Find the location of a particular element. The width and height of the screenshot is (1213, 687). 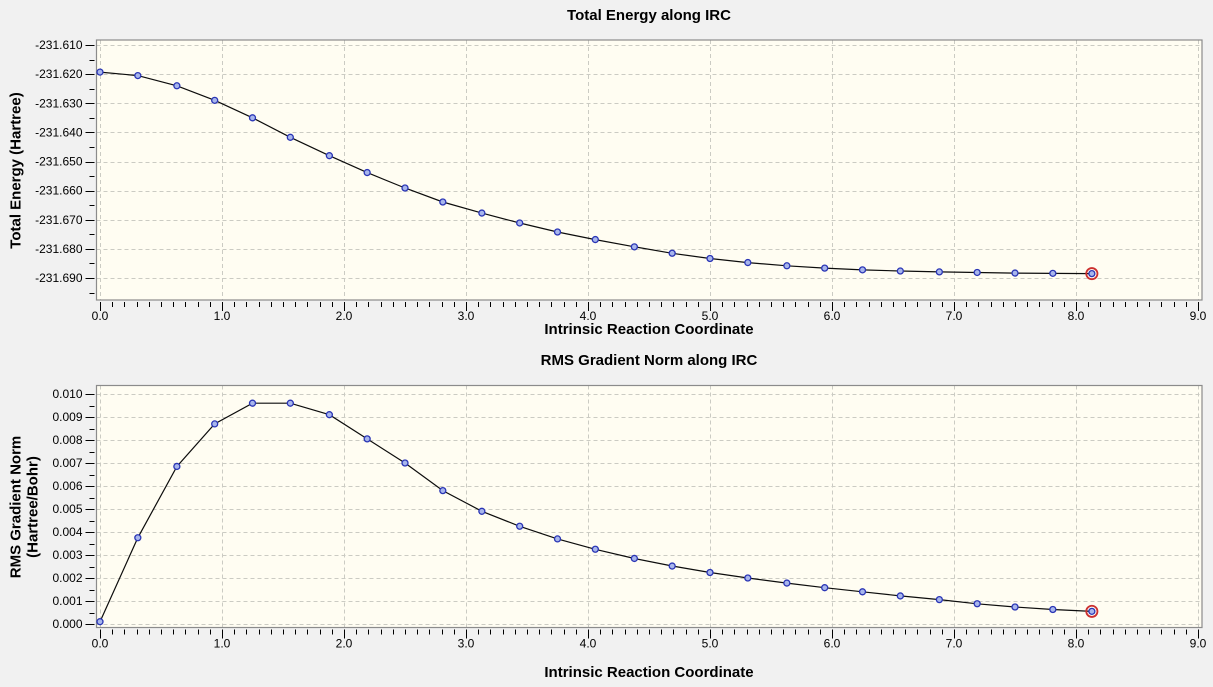

y-tick-label: 0.010 is located at coordinates (67, 394).